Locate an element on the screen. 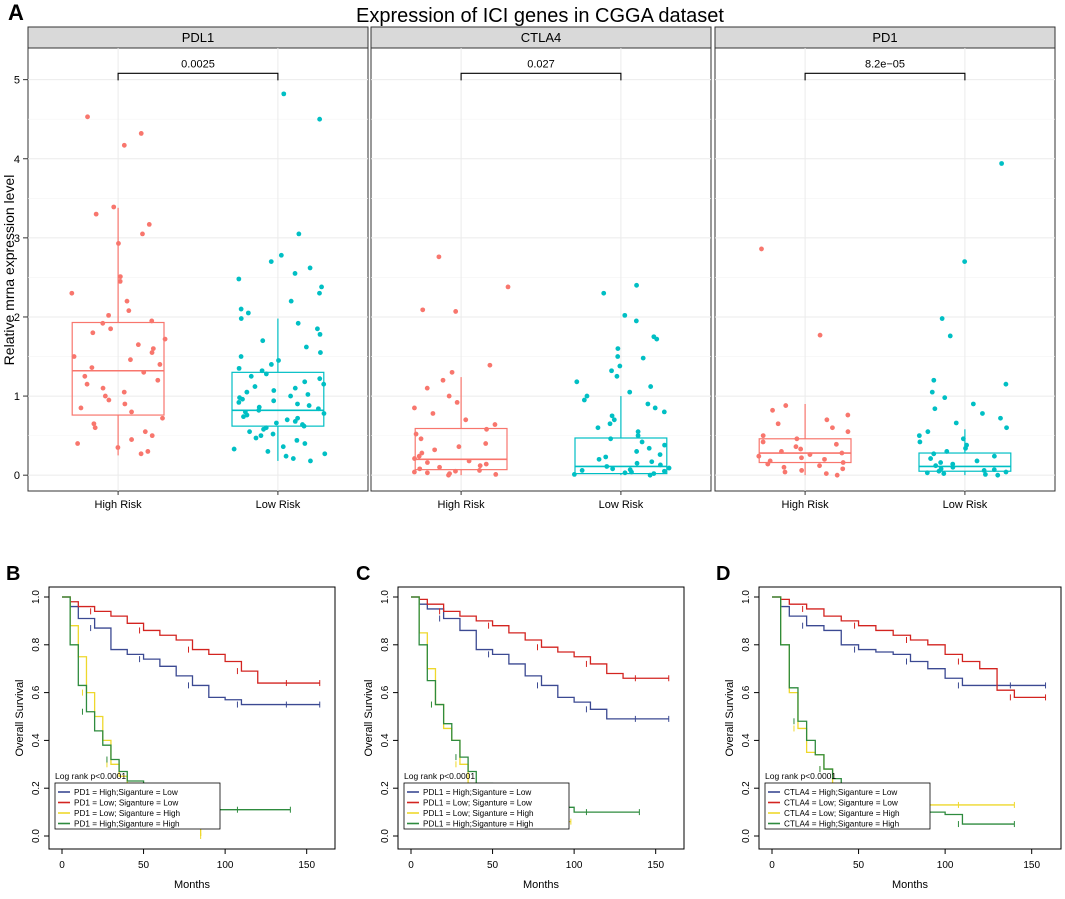 This screenshot has height=899, width=1065. km-y-tick-label: 0.2 is located at coordinates (36, 788).